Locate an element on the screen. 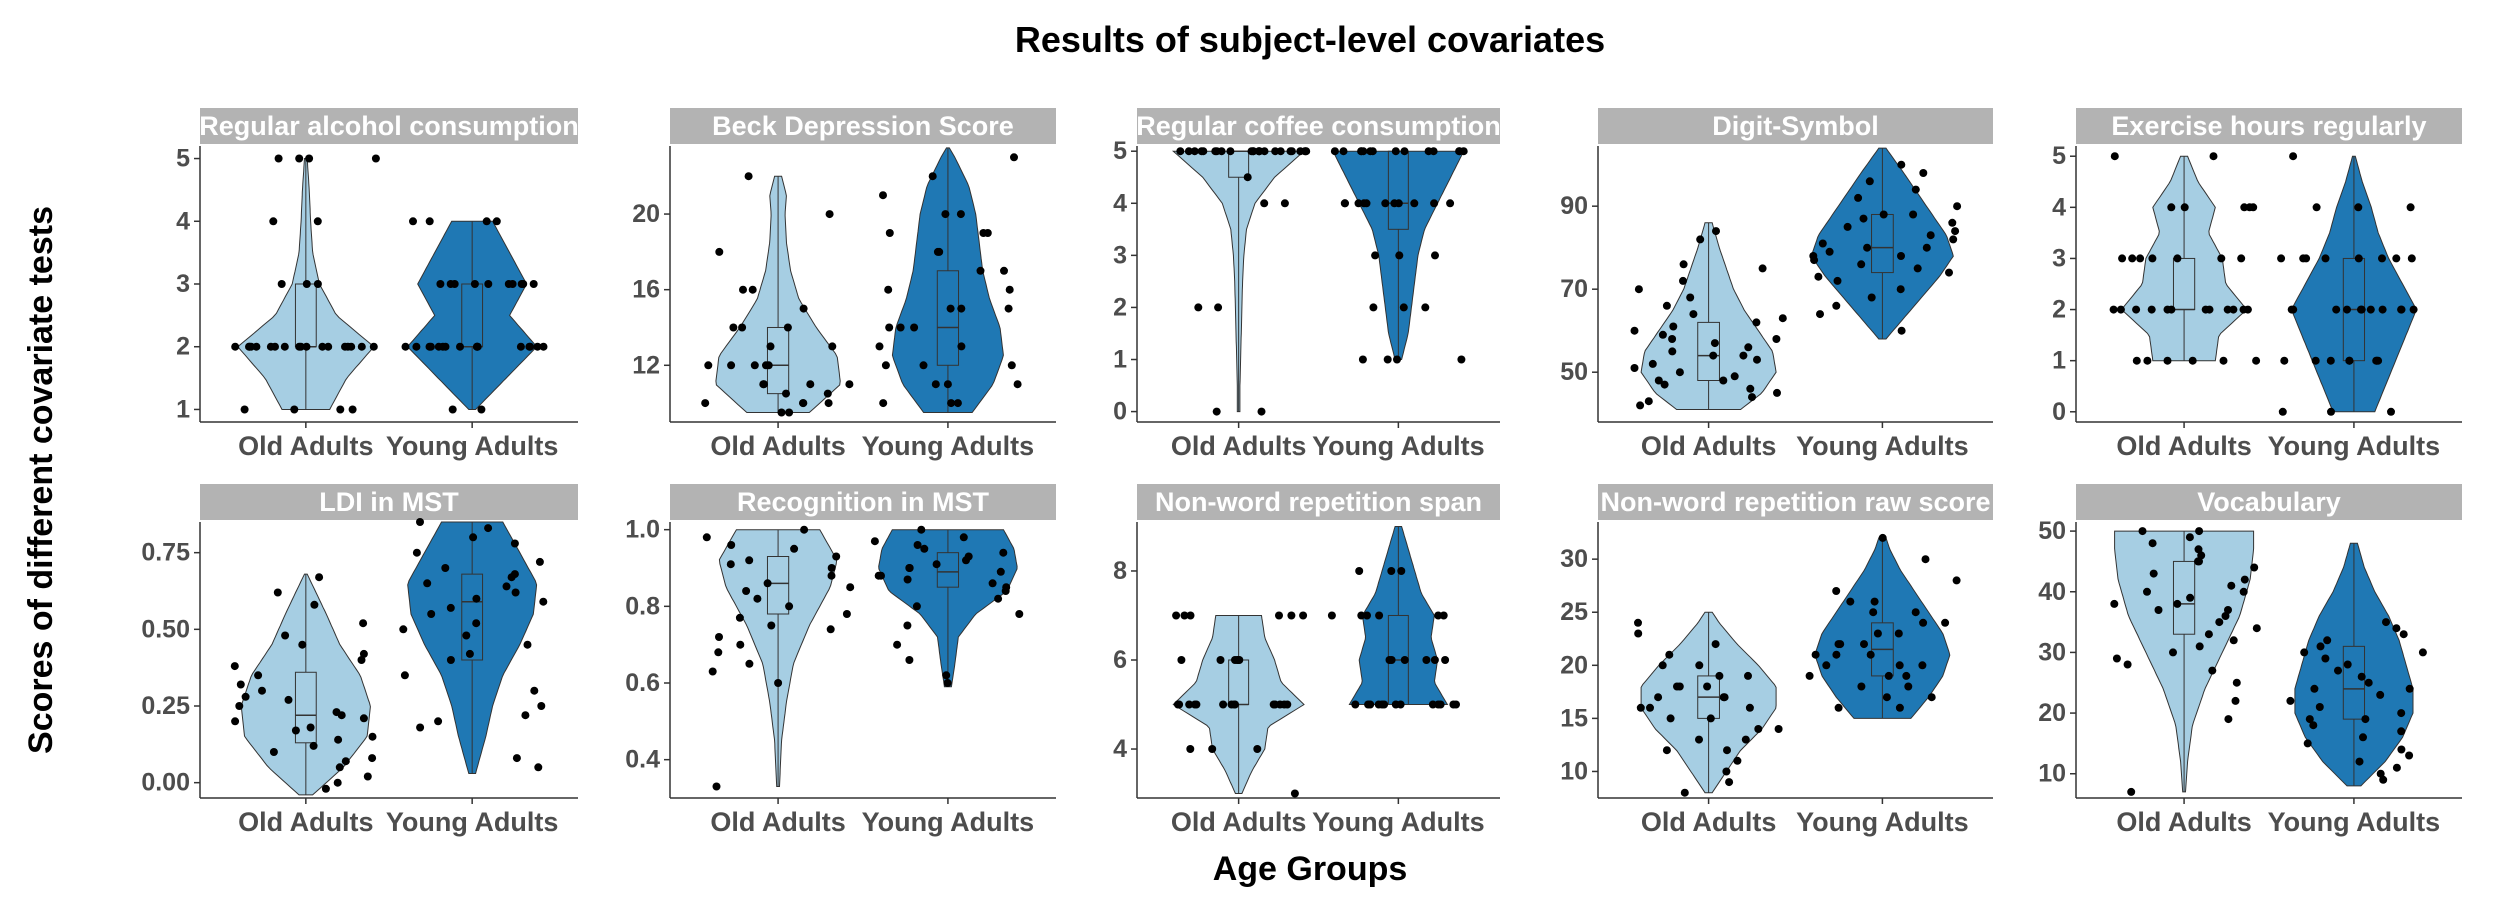 The width and height of the screenshot is (2500, 905). group-old-adults: Old Adults is located at coordinates (1239, 724).